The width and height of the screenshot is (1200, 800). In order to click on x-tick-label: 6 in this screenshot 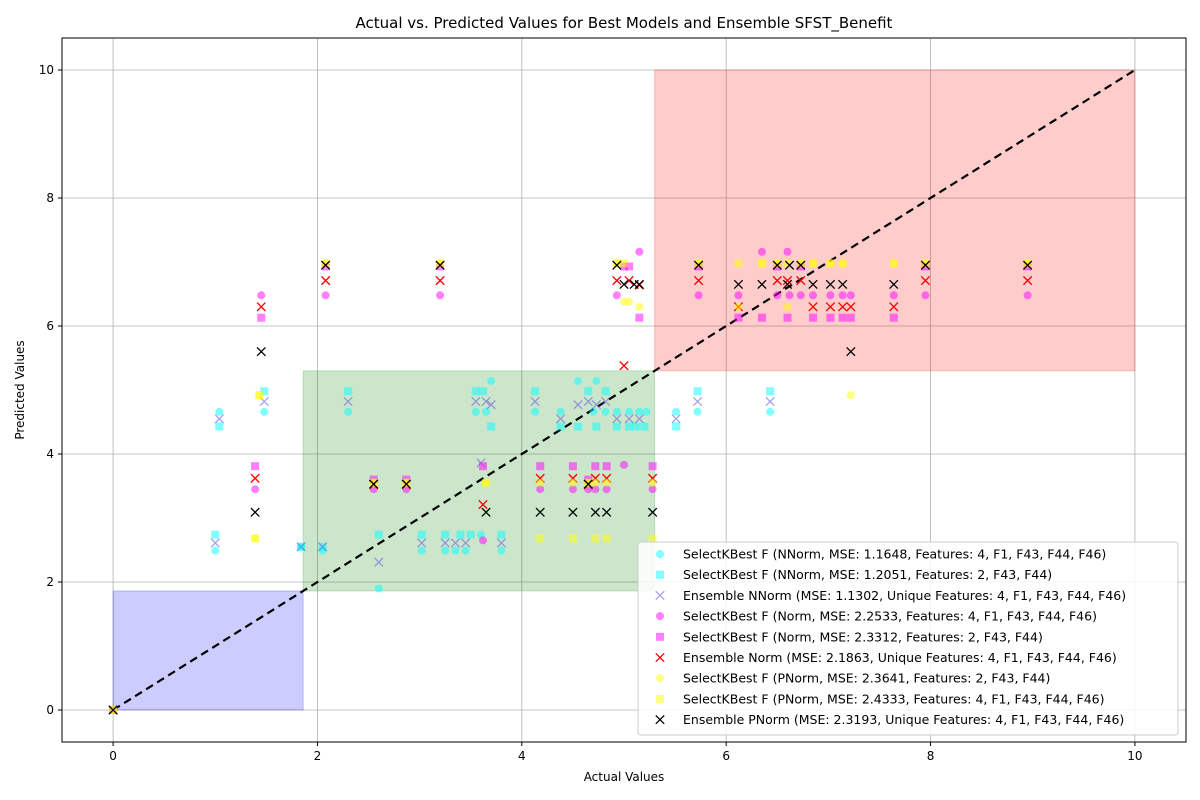, I will do `click(726, 756)`.